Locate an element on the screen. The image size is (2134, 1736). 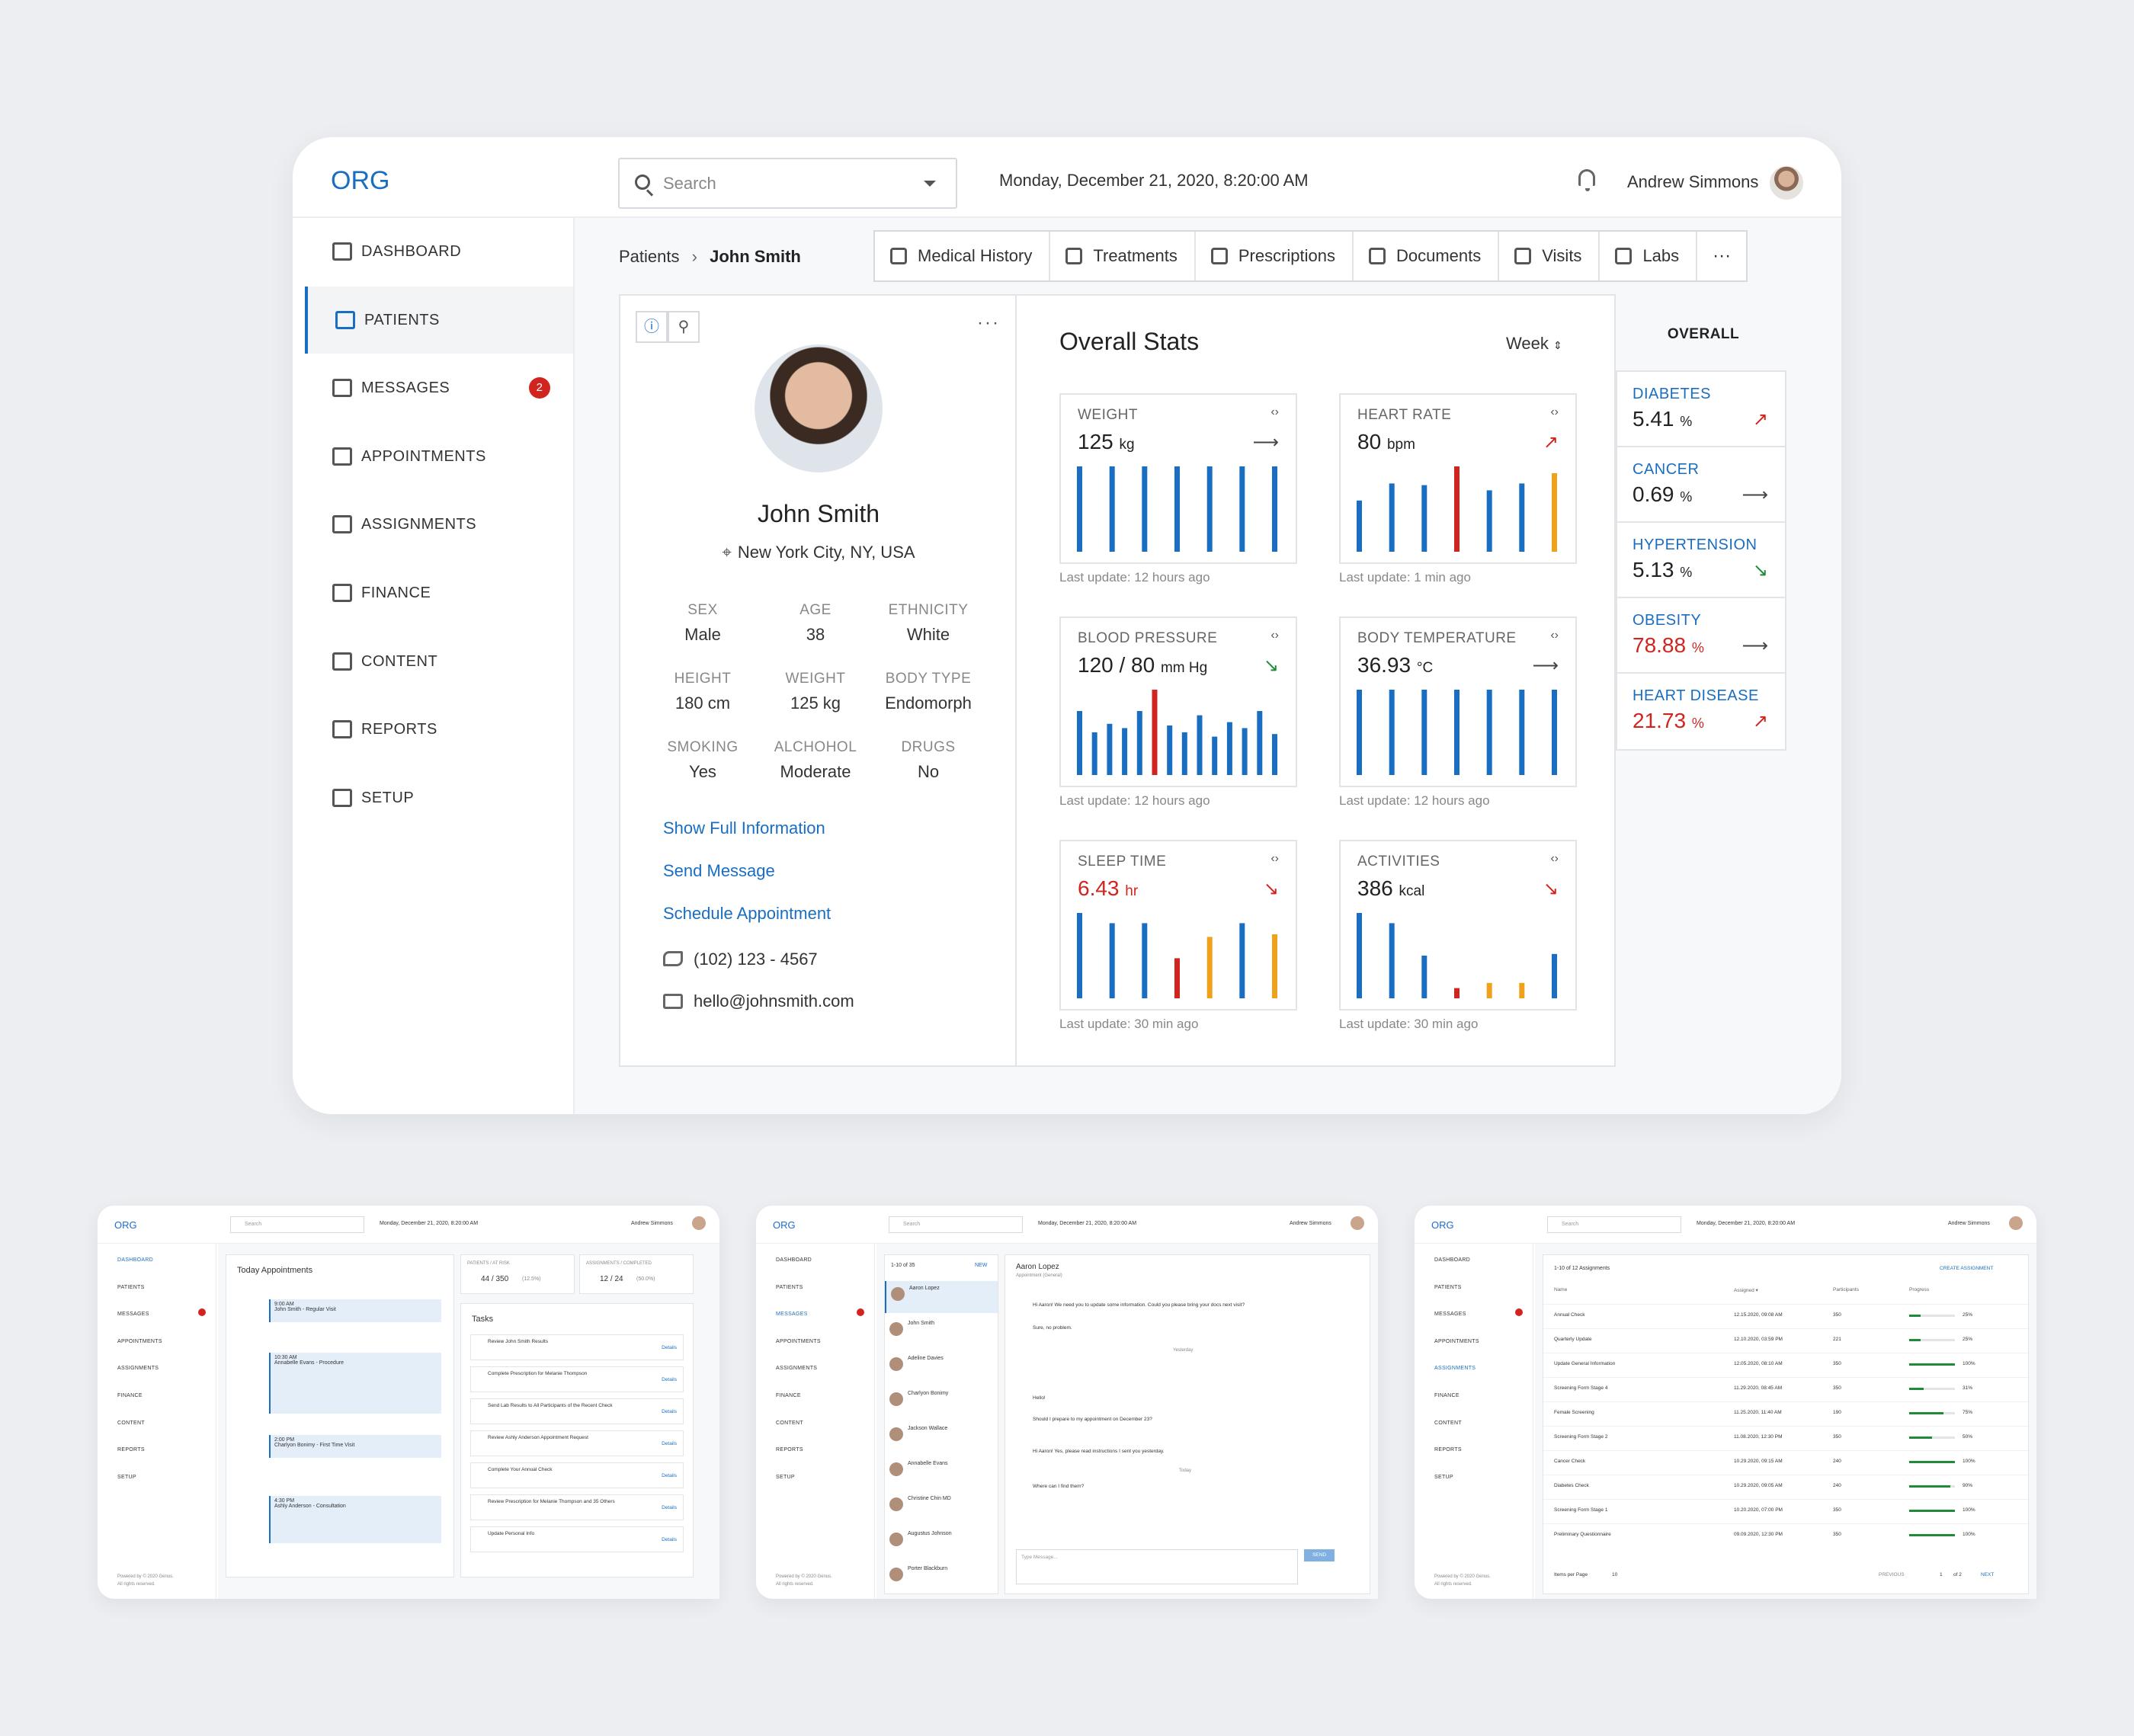
stat-card-body-temperature: BODY TEMPERATURE ‹› 36.93 °C ⟶ is located at coordinates (1458, 702).